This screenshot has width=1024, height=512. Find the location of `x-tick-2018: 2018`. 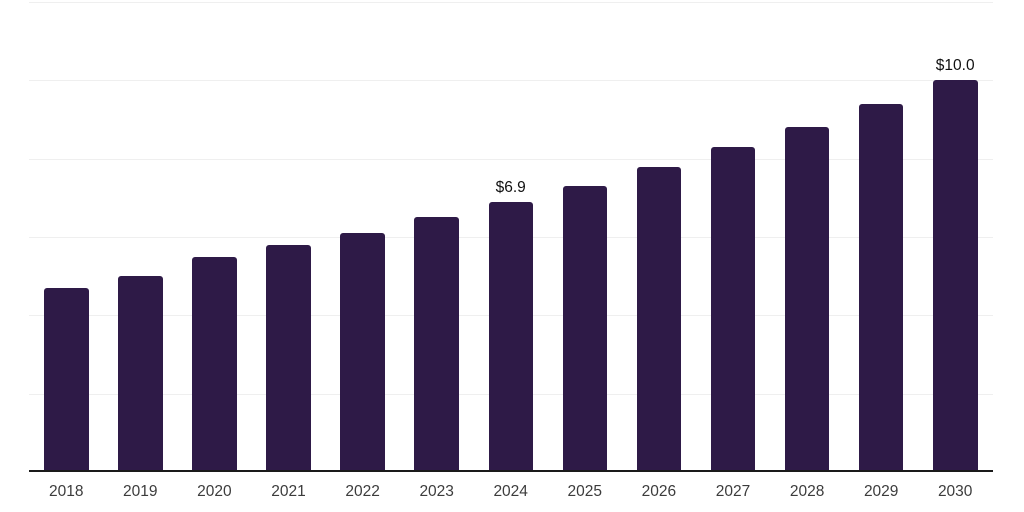

x-tick-2018: 2018 is located at coordinates (66, 491).